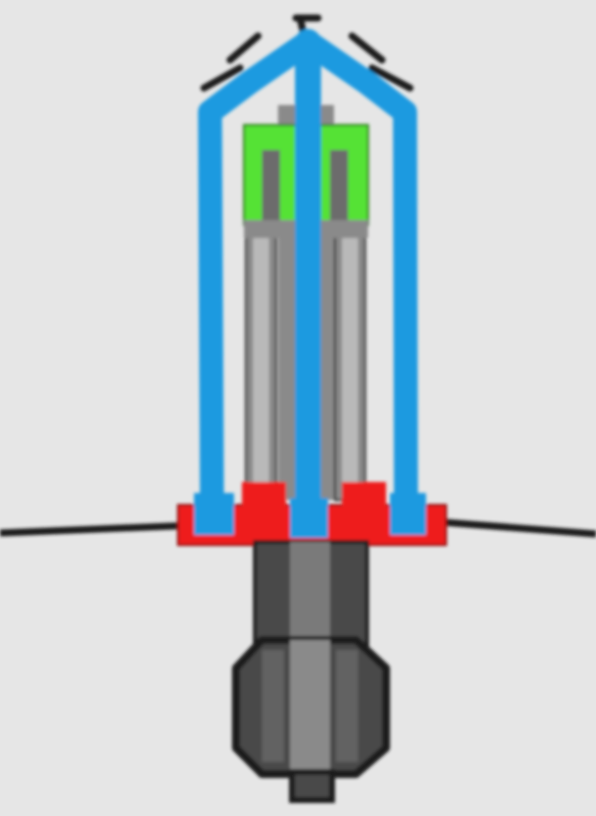 The width and height of the screenshot is (596, 816). What do you see at coordinates (517, 528) in the screenshot?
I see `supply-line-right` at bounding box center [517, 528].